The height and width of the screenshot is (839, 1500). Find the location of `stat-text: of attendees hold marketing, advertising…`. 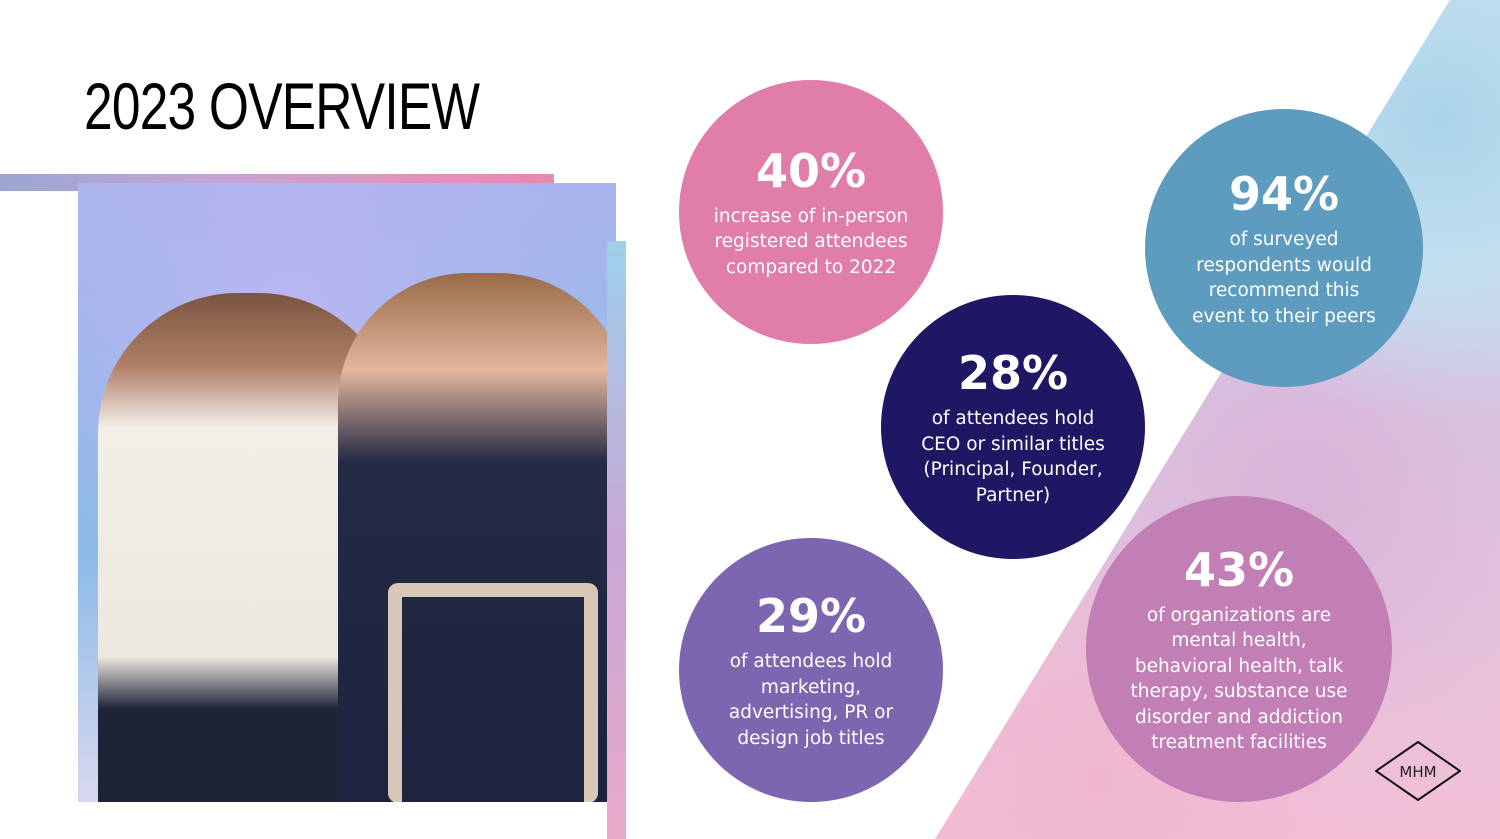

stat-text: of attendees hold marketing, advertising… is located at coordinates (811, 700).